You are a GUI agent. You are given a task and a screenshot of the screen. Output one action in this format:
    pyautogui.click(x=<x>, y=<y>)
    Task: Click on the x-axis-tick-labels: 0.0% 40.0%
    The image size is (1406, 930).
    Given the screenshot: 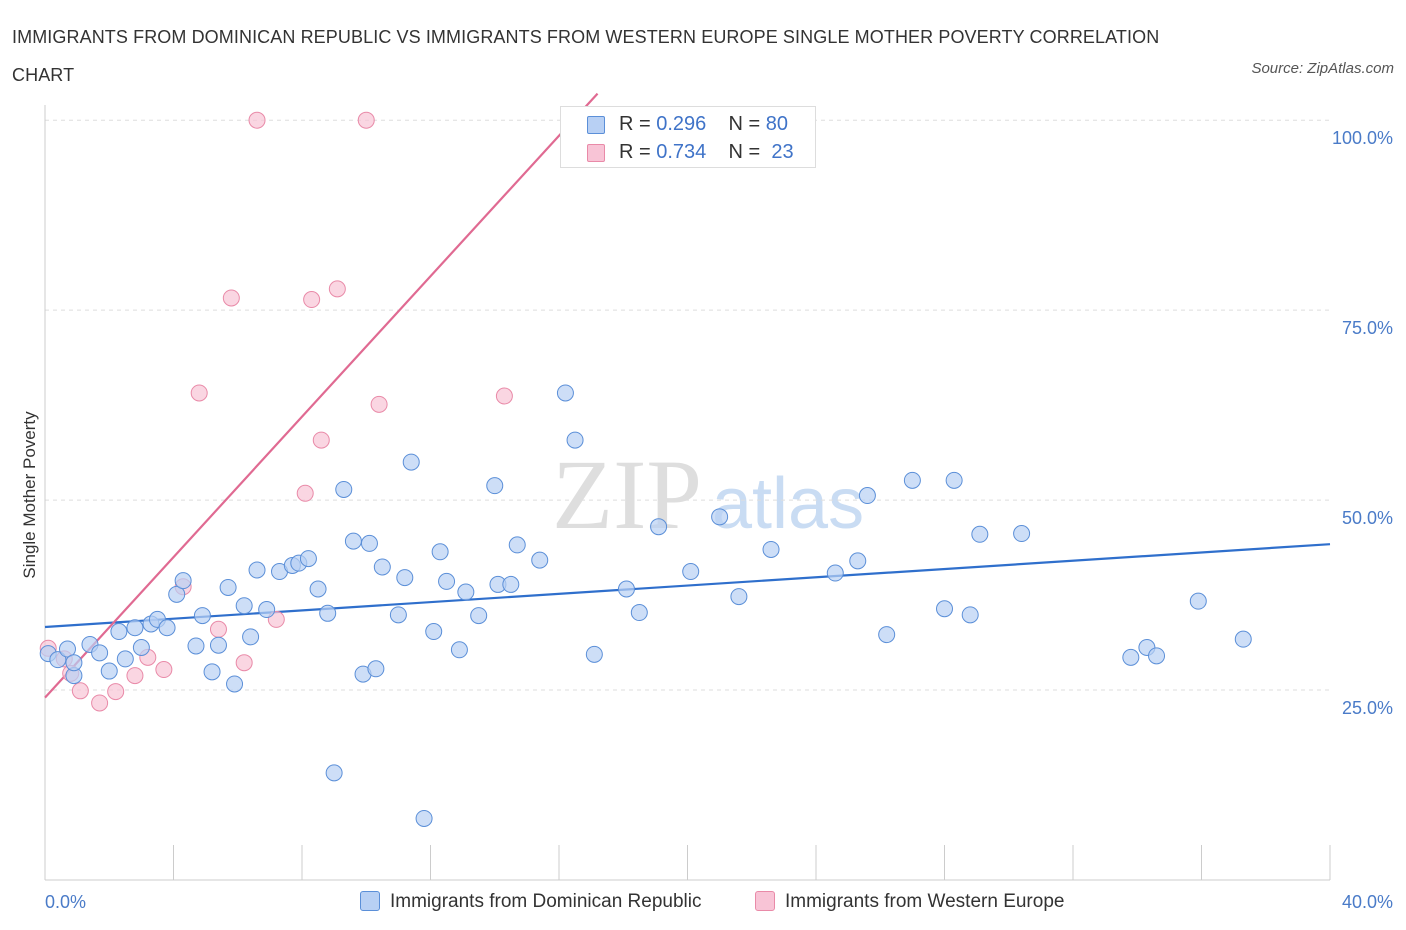 What is the action you would take?
    pyautogui.click(x=719, y=902)
    